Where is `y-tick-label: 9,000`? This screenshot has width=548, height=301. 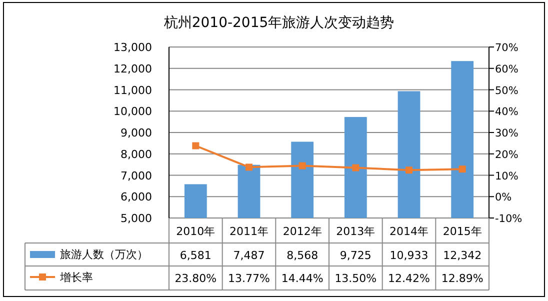
y-tick-label: 9,000 is located at coordinates (136, 133).